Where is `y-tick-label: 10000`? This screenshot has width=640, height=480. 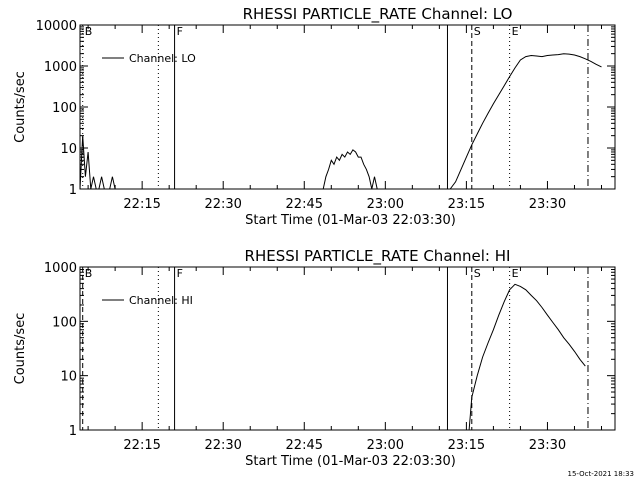
y-tick-label: 10000 is located at coordinates (56, 26).